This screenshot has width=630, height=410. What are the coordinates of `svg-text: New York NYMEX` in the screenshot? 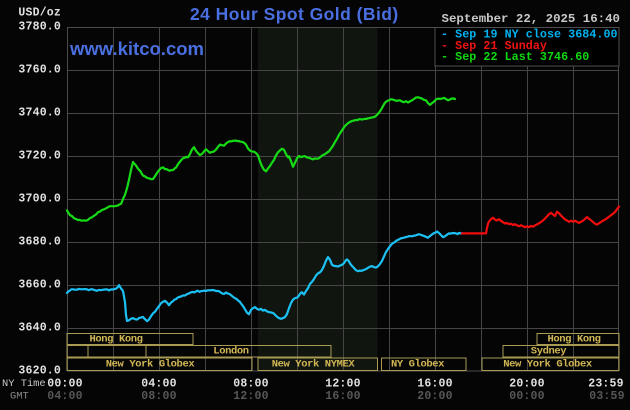 It's located at (314, 365).